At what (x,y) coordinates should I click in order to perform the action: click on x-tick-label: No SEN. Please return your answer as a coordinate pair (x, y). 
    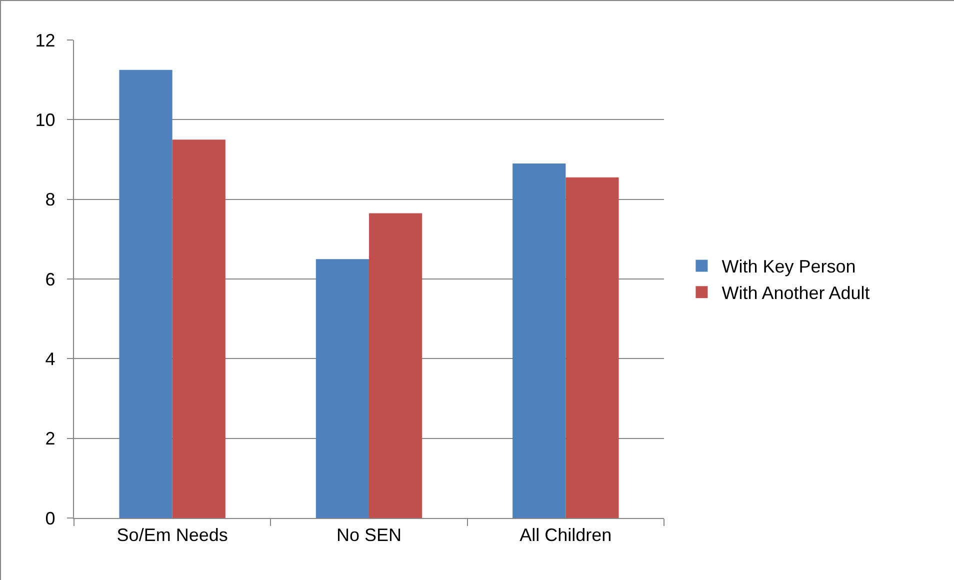
    Looking at the image, I should click on (369, 534).